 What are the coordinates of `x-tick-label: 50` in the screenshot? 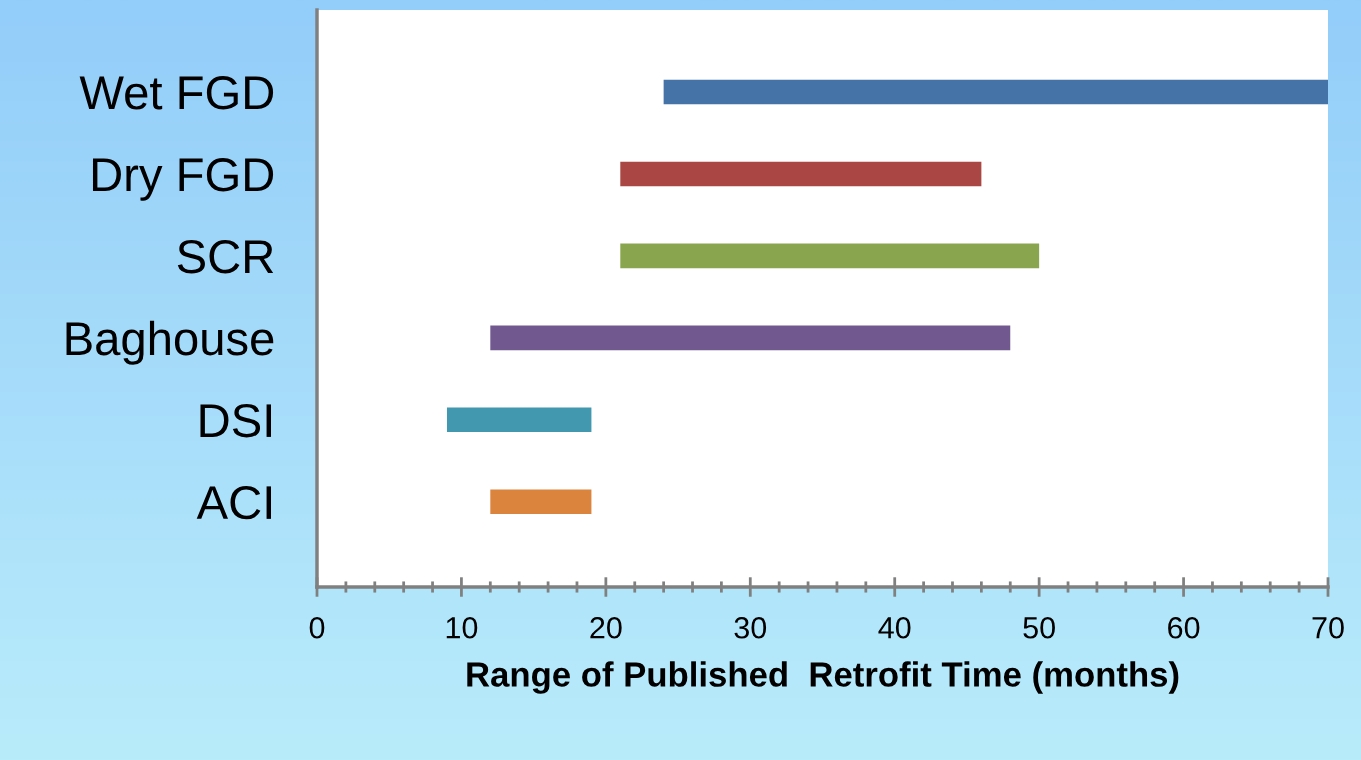 It's located at (1039, 627).